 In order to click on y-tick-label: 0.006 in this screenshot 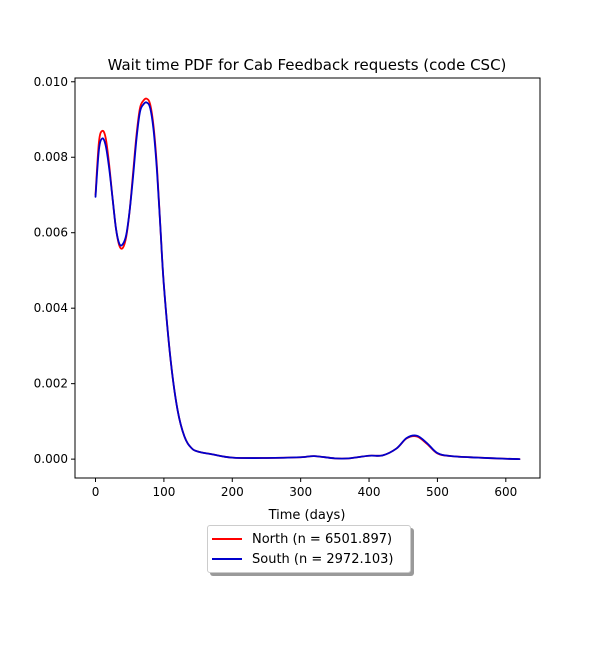, I will do `click(51, 233)`.